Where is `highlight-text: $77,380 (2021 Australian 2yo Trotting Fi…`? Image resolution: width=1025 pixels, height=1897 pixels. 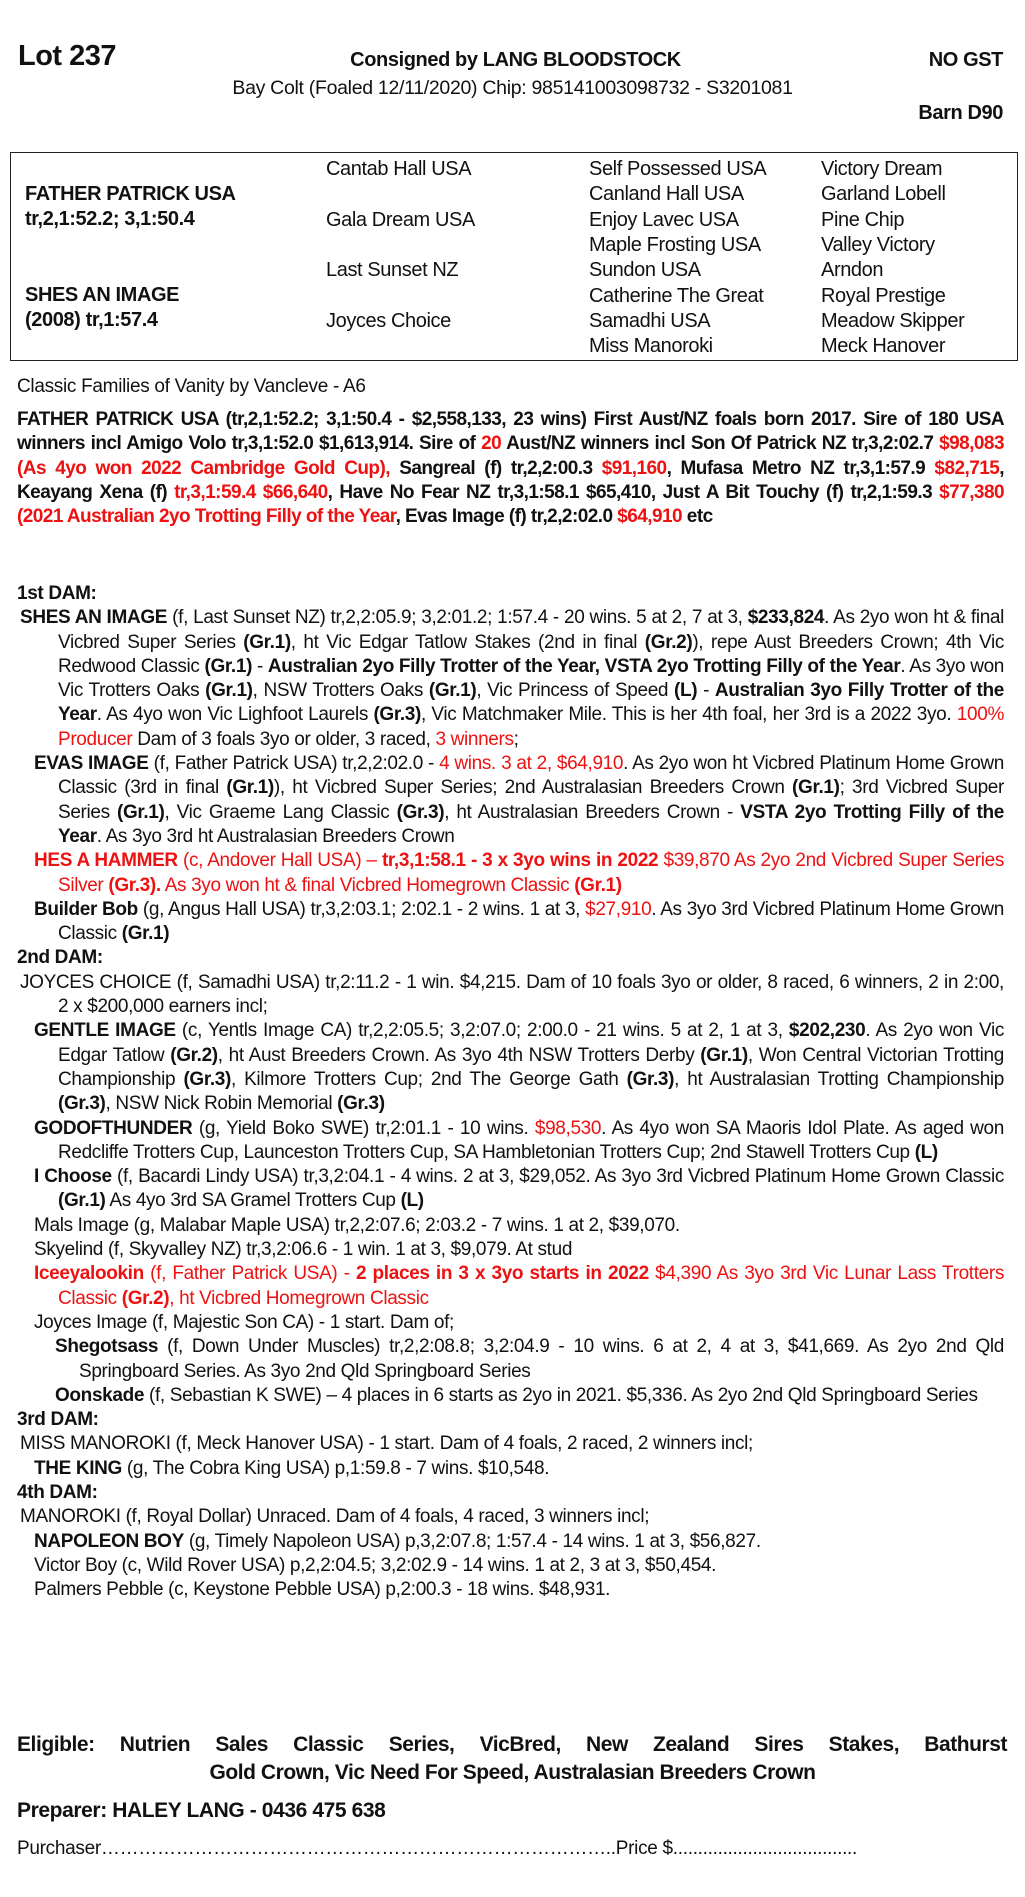 highlight-text: $77,380 (2021 Australian 2yo Trotting Fi… is located at coordinates (511, 504).